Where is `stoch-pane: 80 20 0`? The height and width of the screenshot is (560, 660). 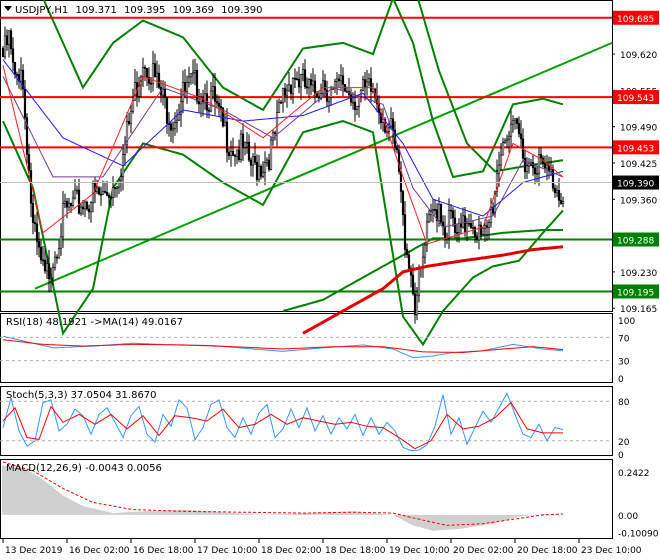 stoch-pane: 80 20 0 is located at coordinates (315, 426).